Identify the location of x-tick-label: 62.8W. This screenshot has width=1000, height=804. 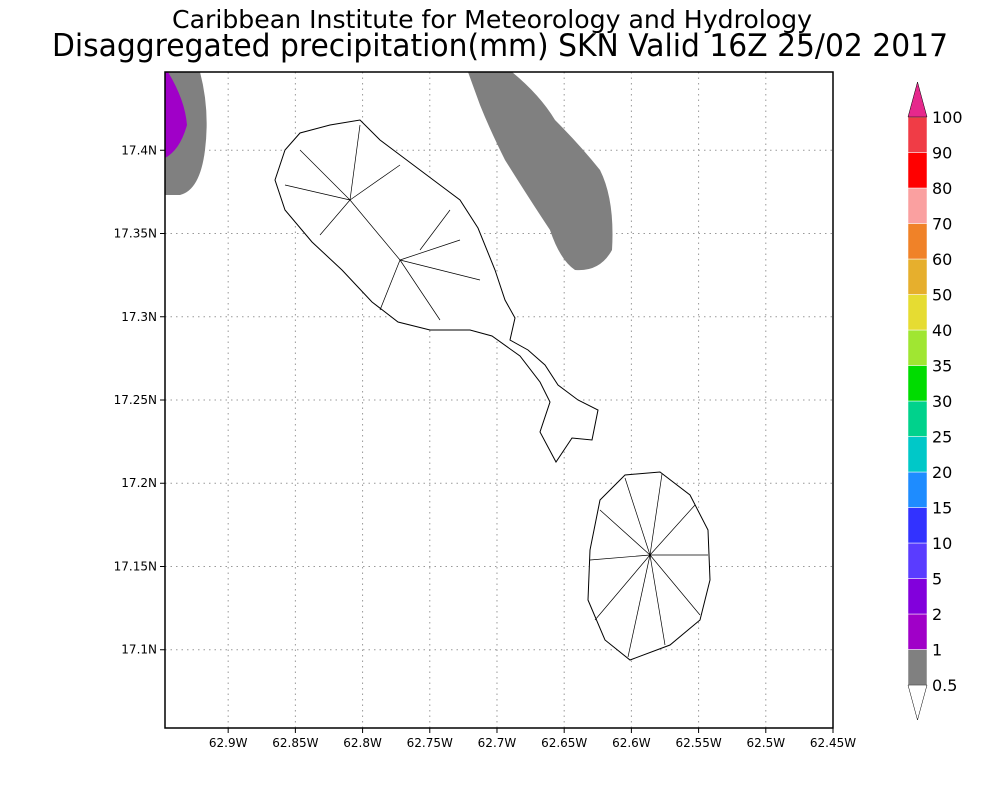
(362, 743).